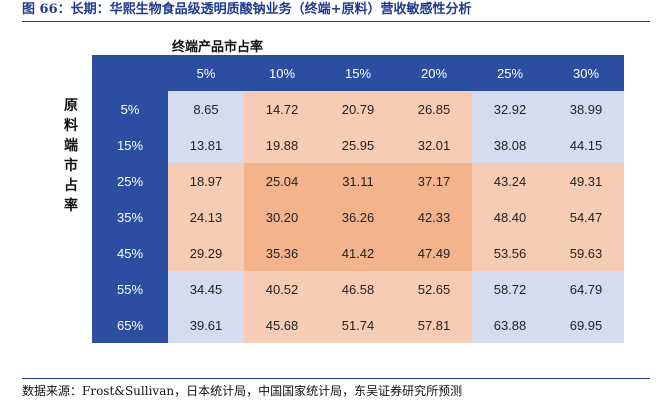 This screenshot has height=414, width=672. Describe the element at coordinates (71, 156) in the screenshot. I see `row-axis-label: 原 料 端 市 占 率` at that location.